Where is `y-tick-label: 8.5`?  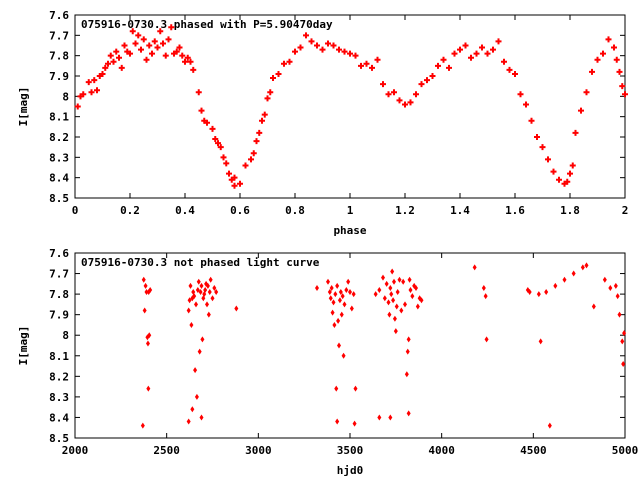 y-tick-label: 8.5 is located at coordinates (59, 198).